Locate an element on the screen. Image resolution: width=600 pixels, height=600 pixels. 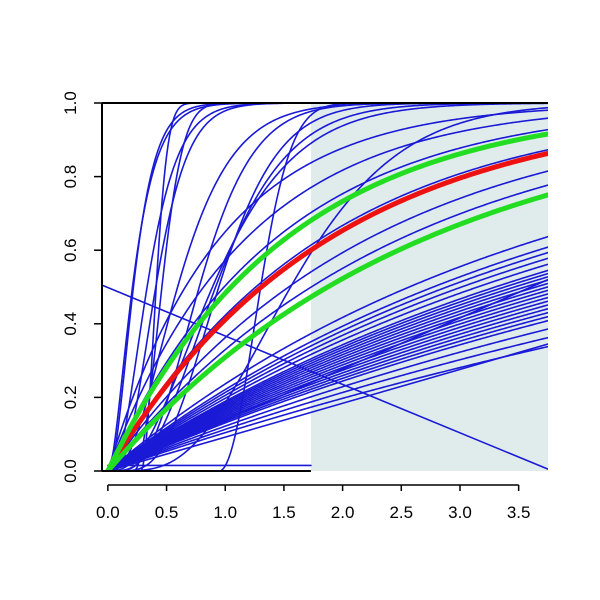
x-tick-label: 2.0 is located at coordinates (343, 512).